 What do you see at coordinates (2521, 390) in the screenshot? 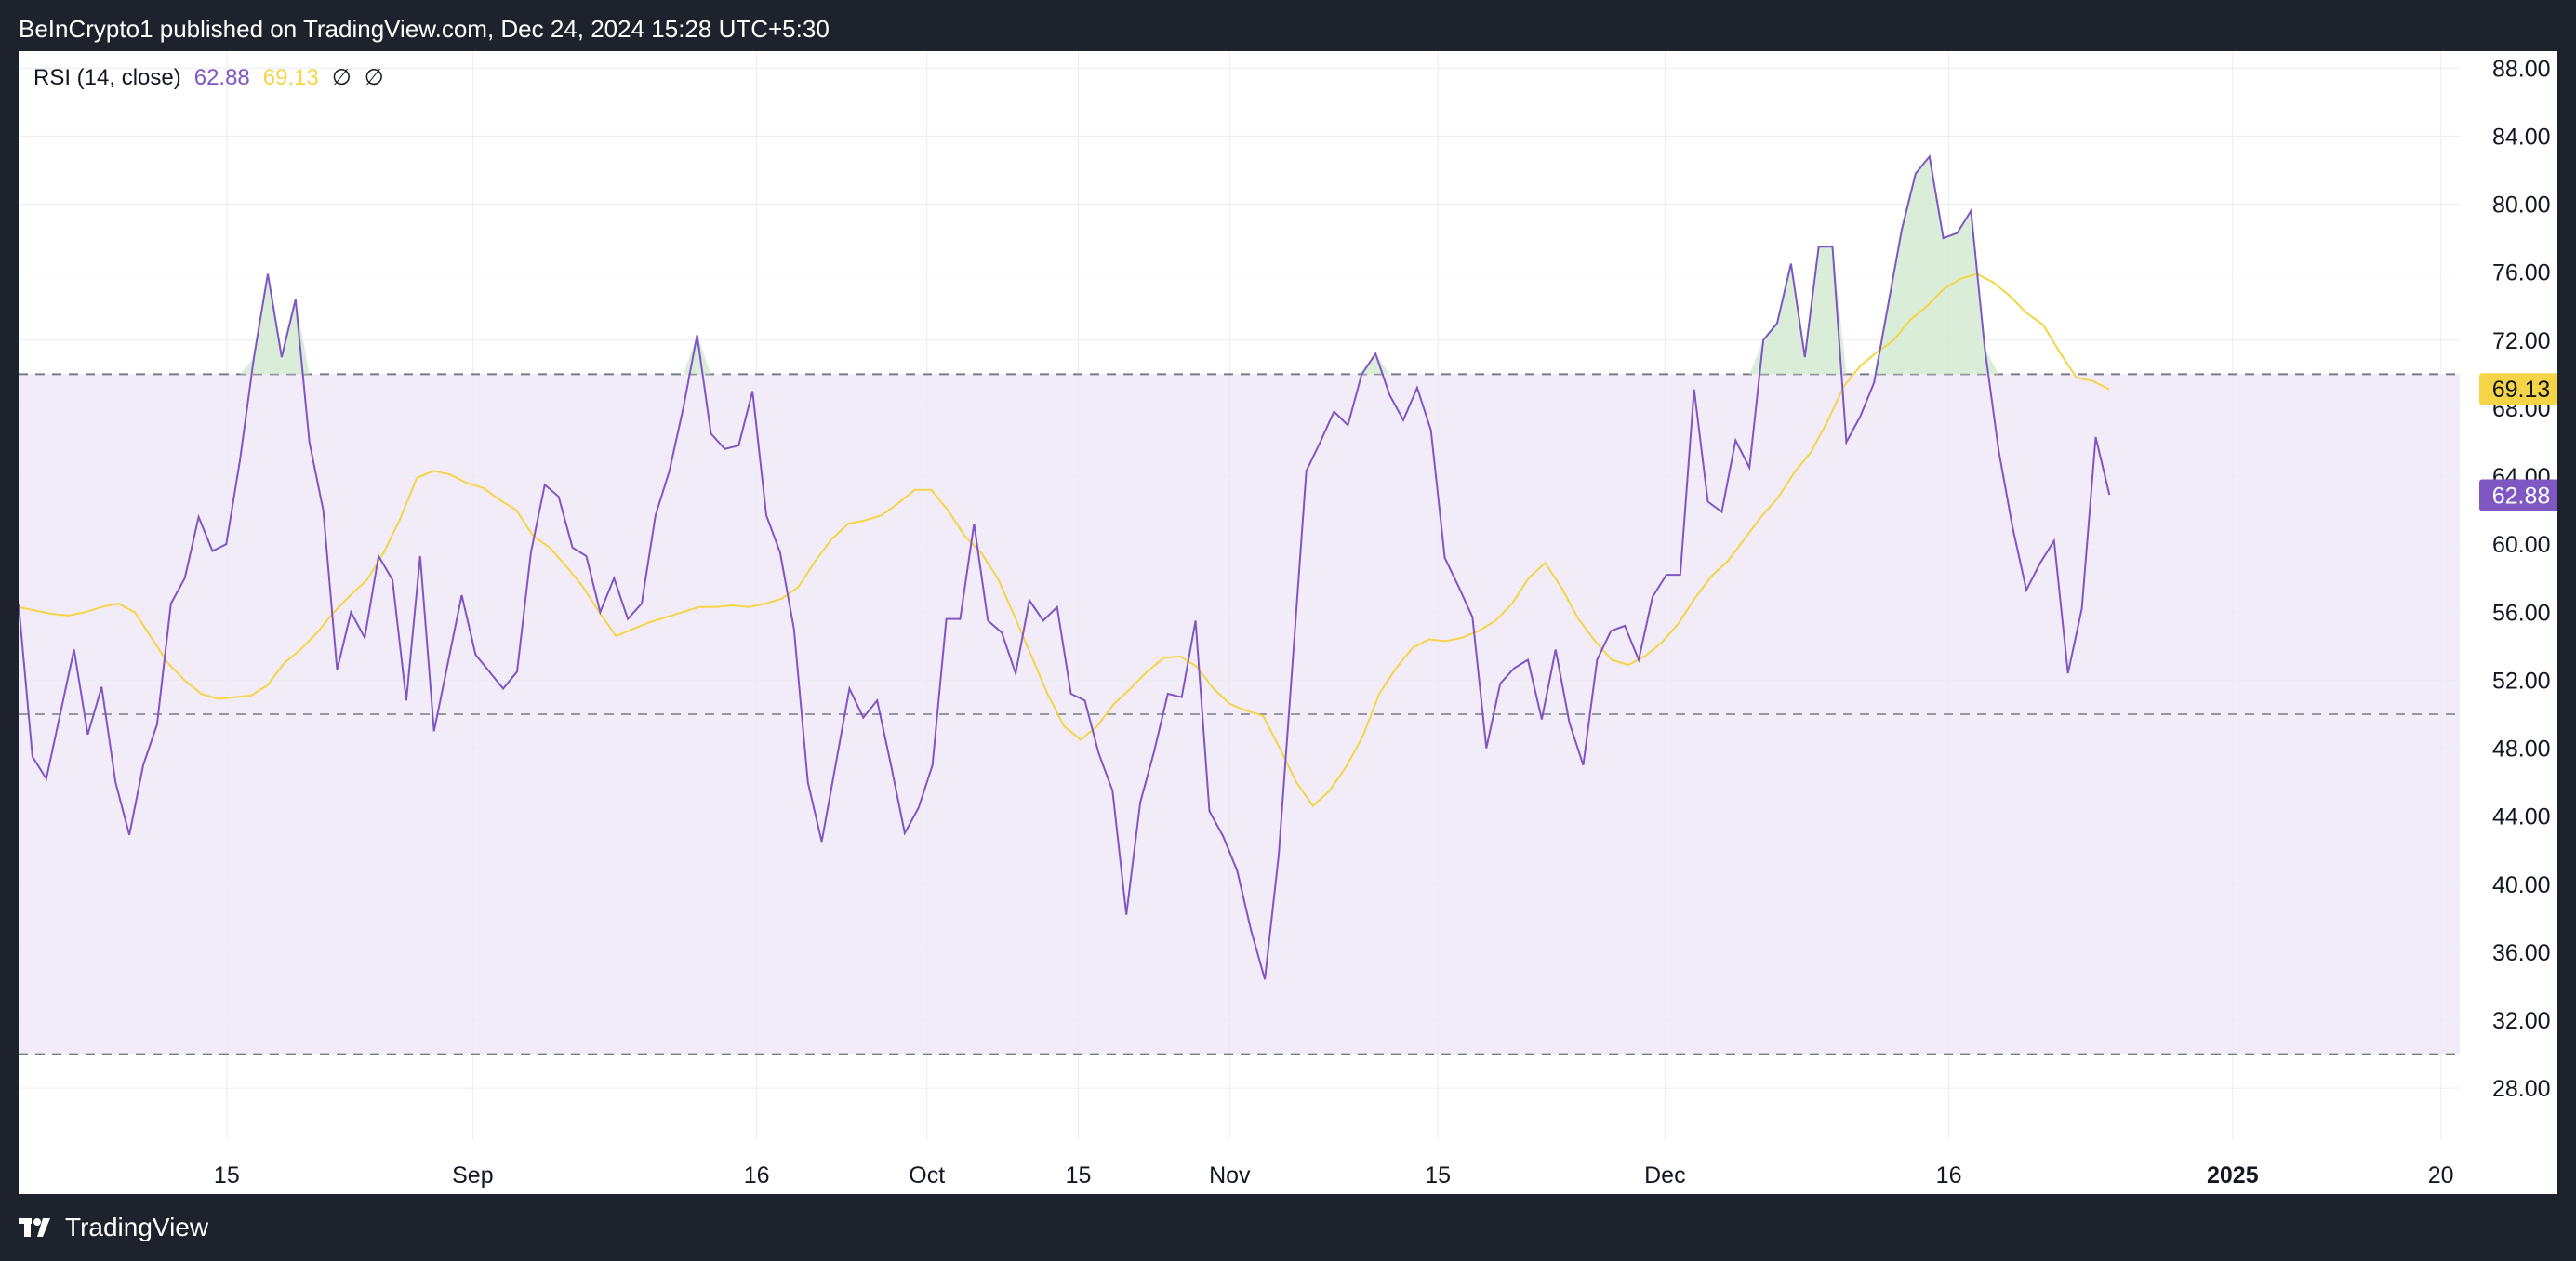
I see `ma-value-badge: 69.13` at bounding box center [2521, 390].